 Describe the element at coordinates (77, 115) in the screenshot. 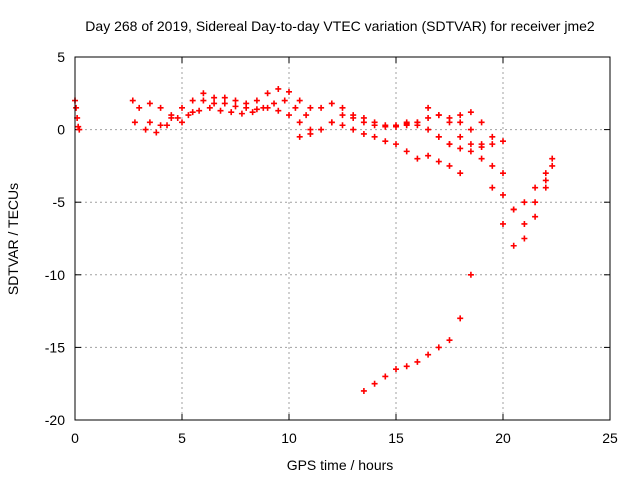

I see `series-arc-start` at that location.